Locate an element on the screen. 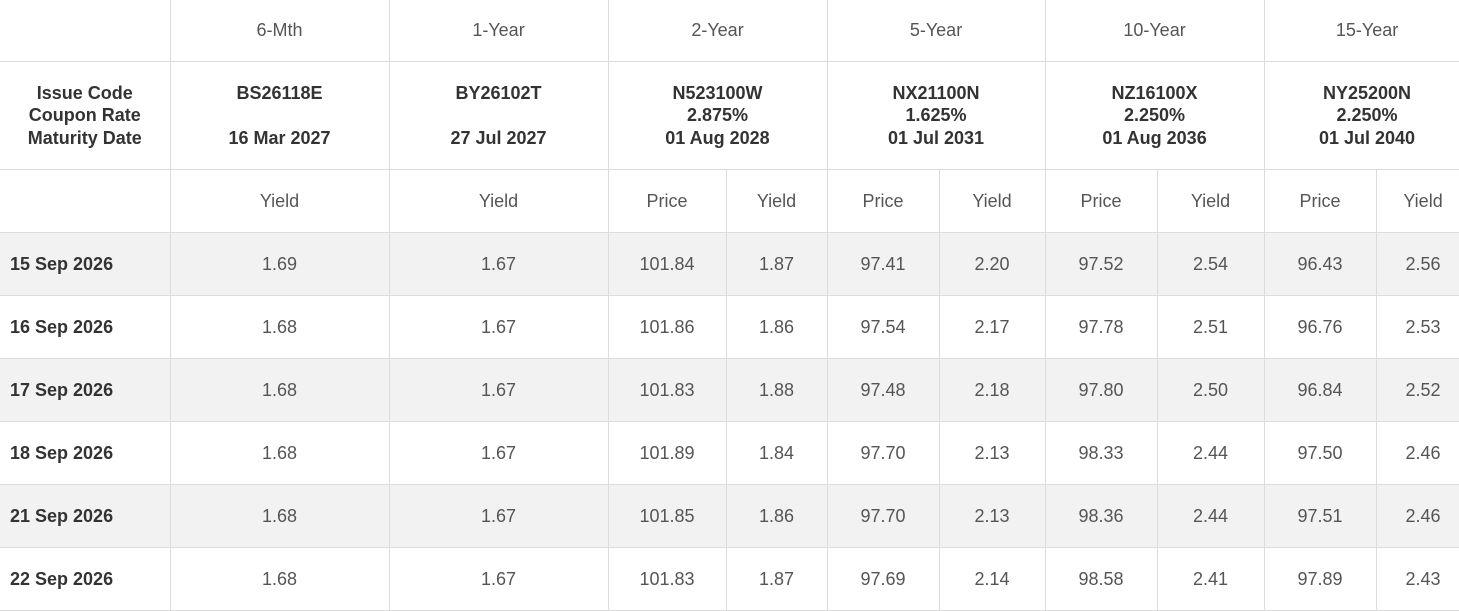  issue-info-cell: BS26118E 16 Mar 2027 is located at coordinates (279, 115).